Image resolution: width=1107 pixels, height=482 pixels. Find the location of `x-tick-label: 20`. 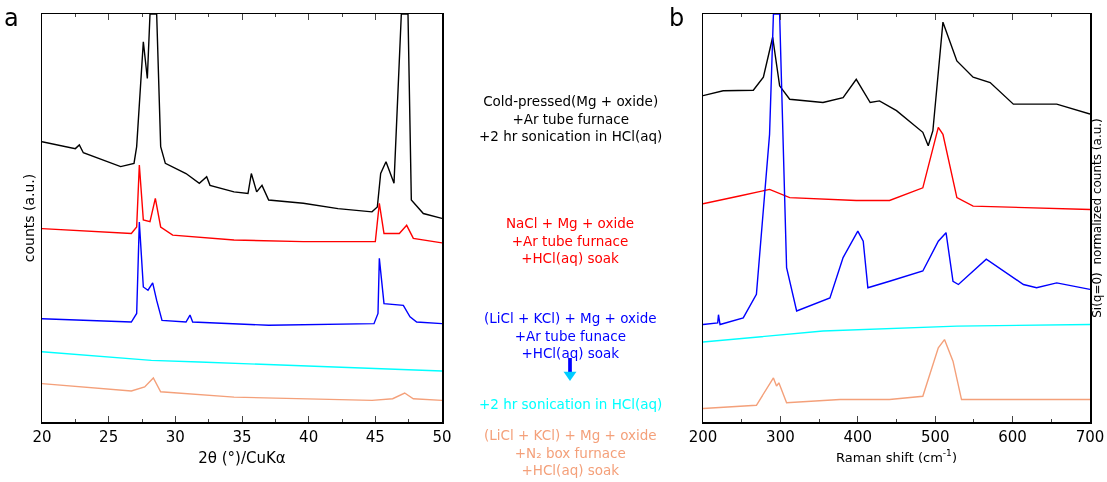

x-tick-label: 20 is located at coordinates (42, 436).